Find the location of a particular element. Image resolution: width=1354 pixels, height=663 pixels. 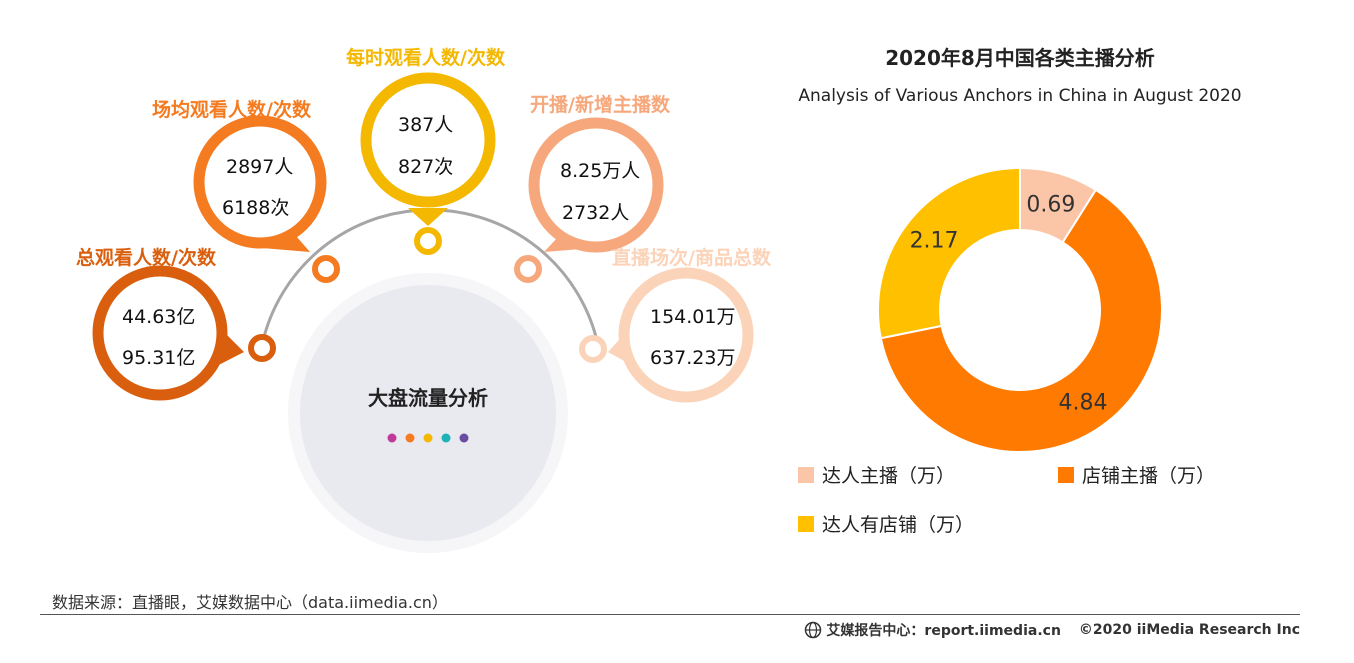

value-total-viewers: 44.63亿 is located at coordinates (159, 317).